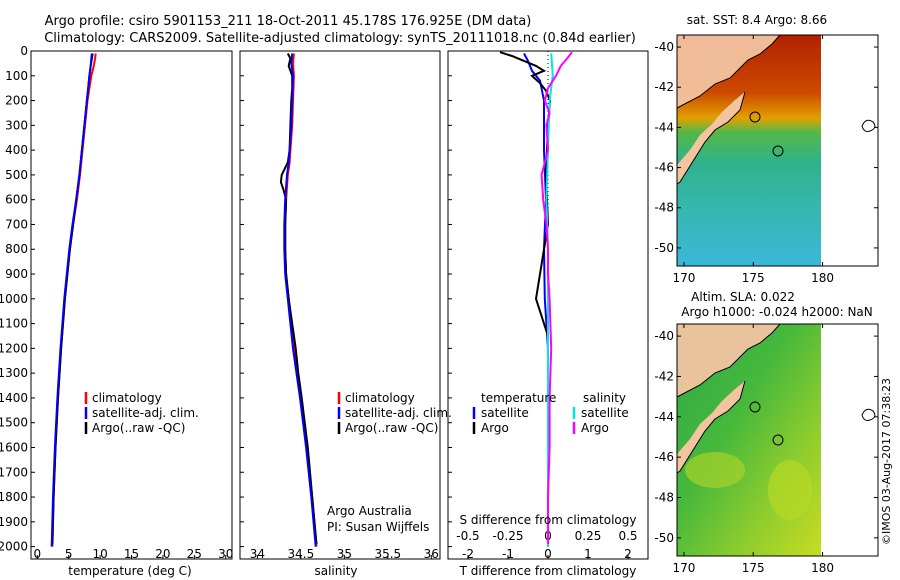 The width and height of the screenshot is (900, 580). I want to click on map-lat-tick-label: -42, so click(664, 87).